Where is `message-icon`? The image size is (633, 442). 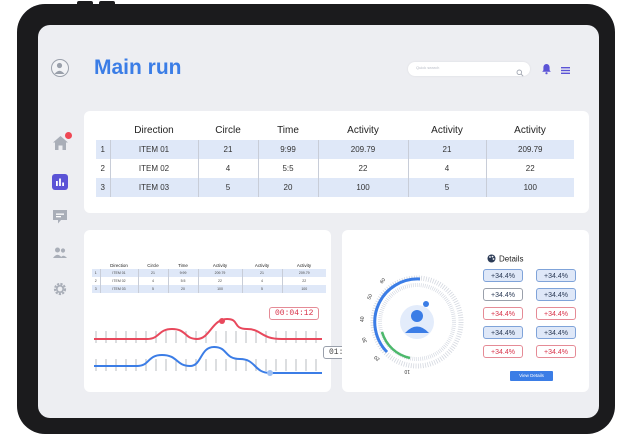
message-icon is located at coordinates (60, 219).